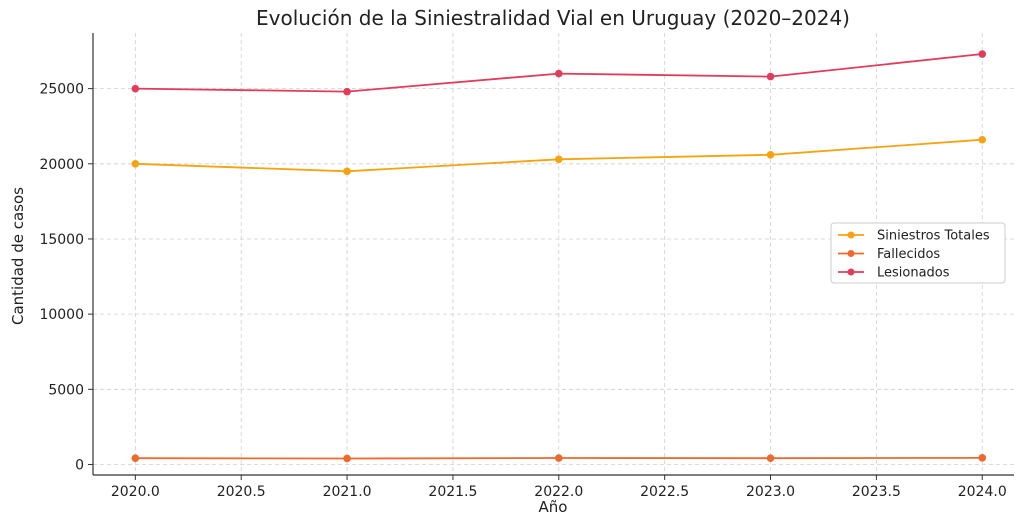 The height and width of the screenshot is (527, 1024). I want to click on legend-item: Lesionados, so click(894, 273).